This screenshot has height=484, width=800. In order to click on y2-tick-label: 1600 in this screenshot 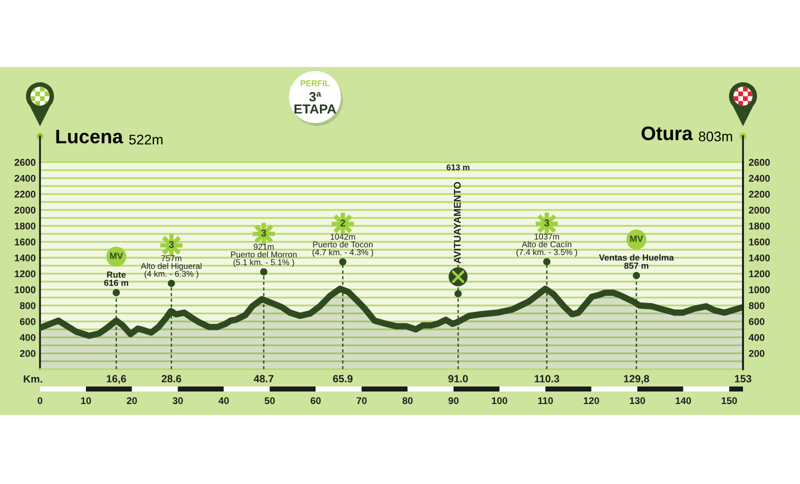, I will do `click(759, 242)`.